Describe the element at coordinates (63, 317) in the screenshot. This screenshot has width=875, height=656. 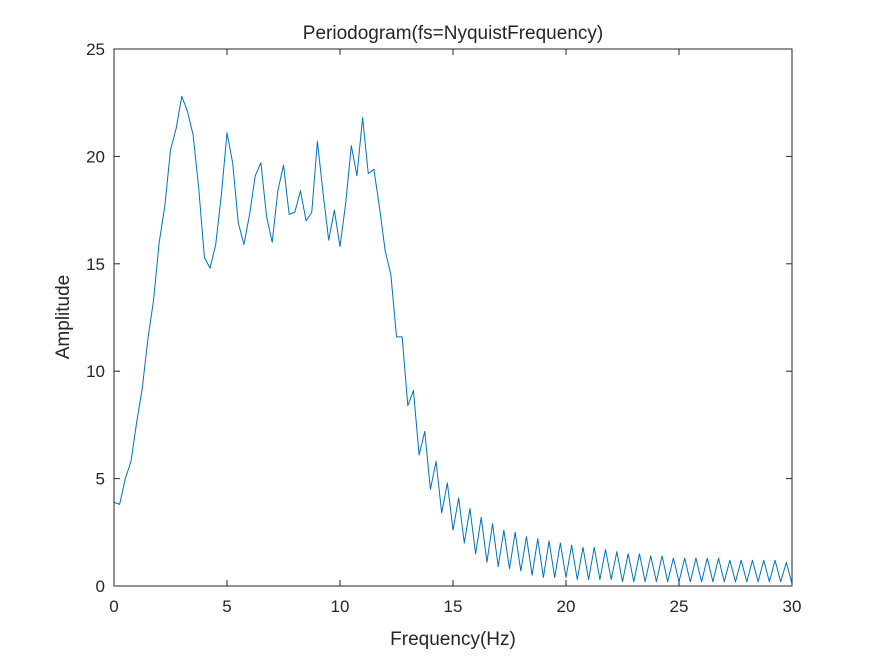
I see `y-axis-label: Amplitude` at that location.